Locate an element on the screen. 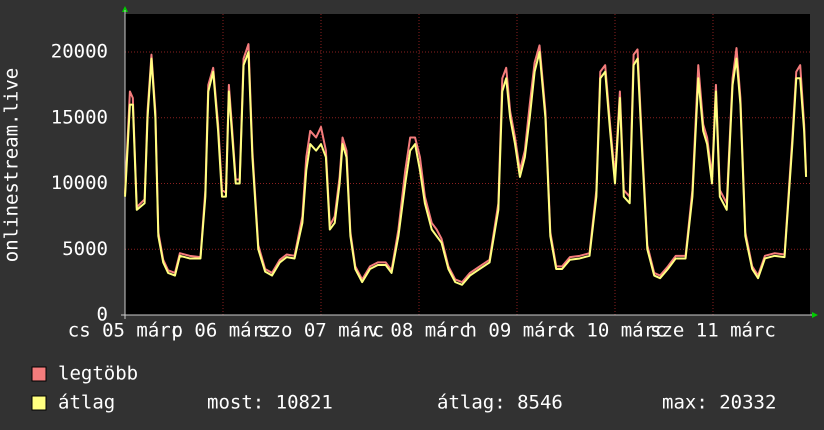 This screenshot has height=430, width=824. x-tick-label: h 09 márc is located at coordinates (517, 331).